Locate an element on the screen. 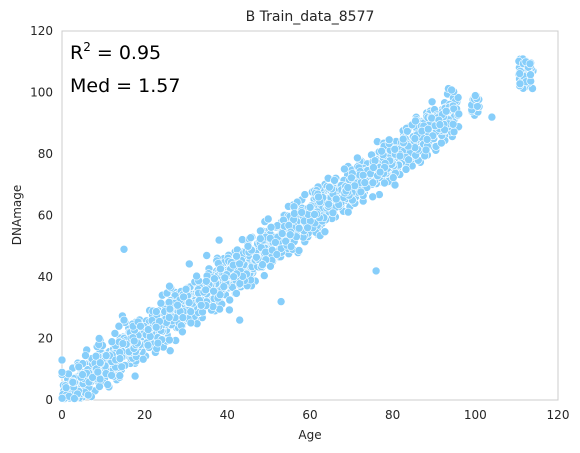  r2-superscript: 2 is located at coordinates (87, 47).